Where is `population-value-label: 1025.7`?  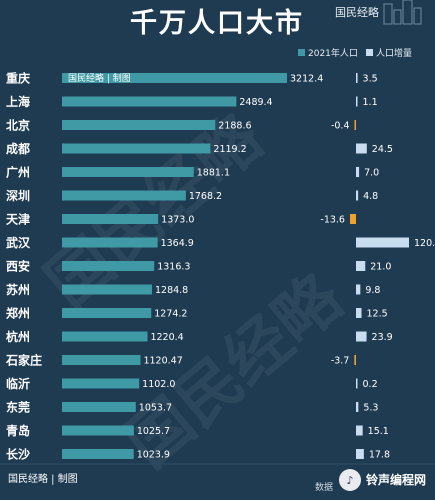 population-value-label: 1025.7 is located at coordinates (153, 431).